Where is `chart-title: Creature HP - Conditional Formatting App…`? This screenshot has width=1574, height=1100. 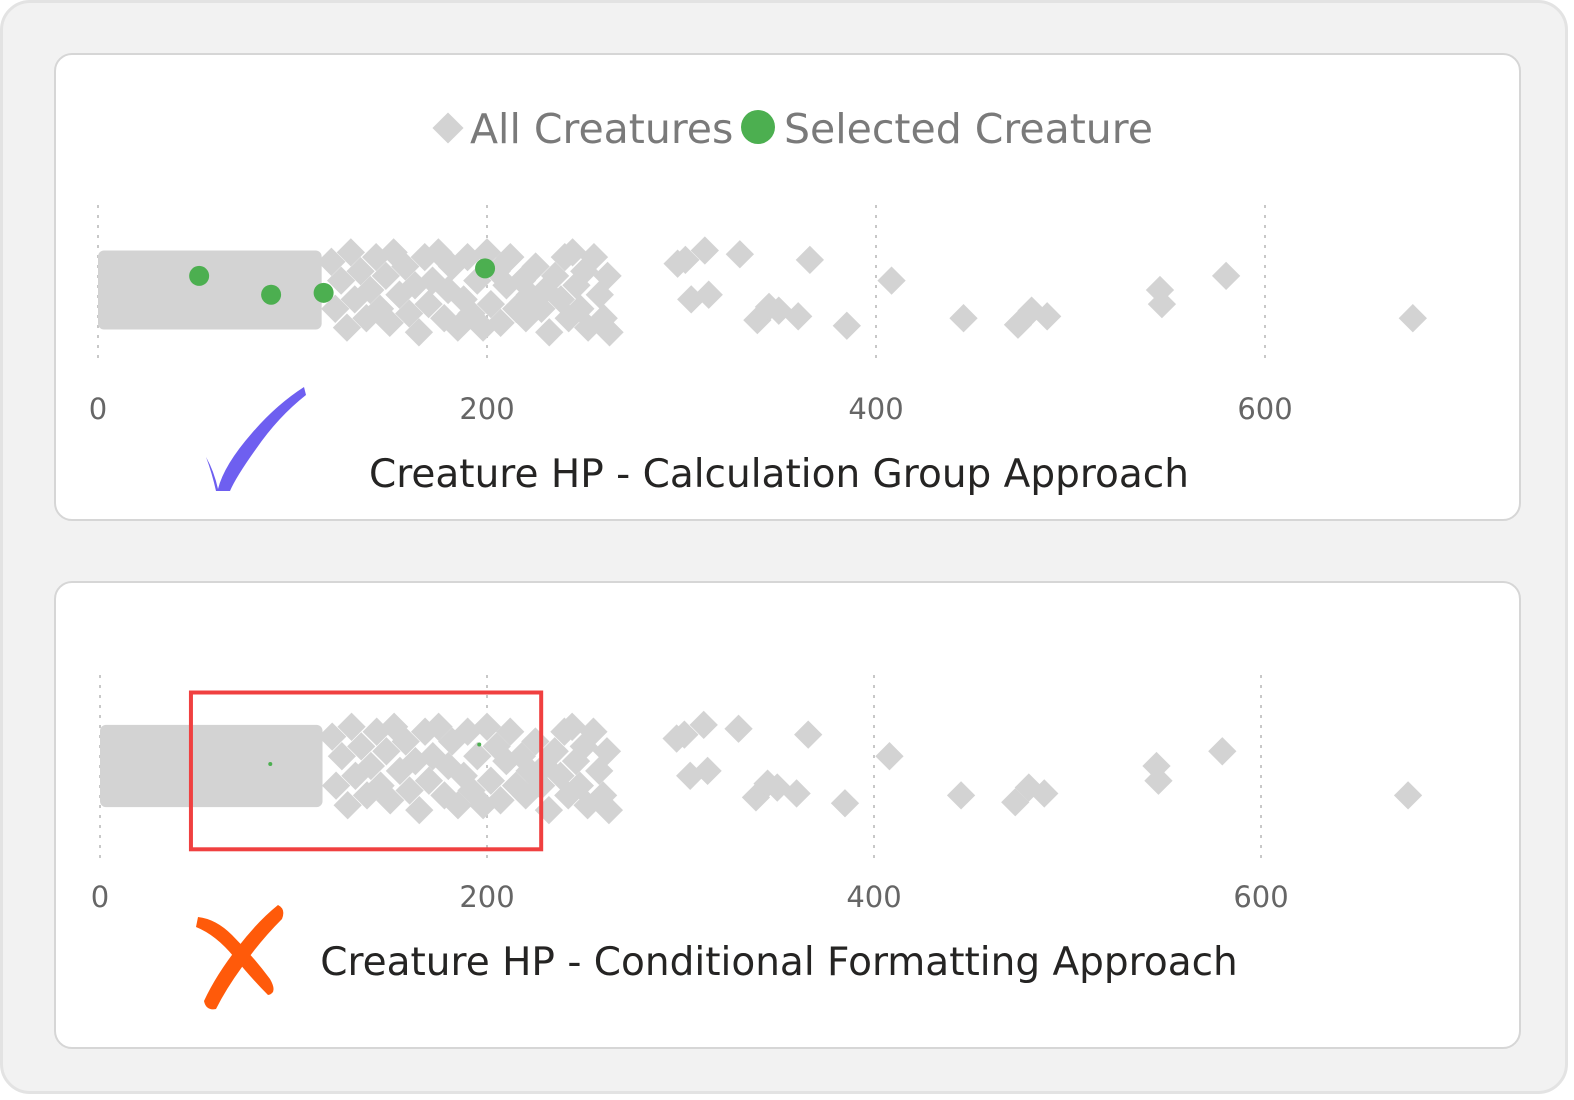 chart-title: Creature HP - Conditional Formatting App… is located at coordinates (779, 962).